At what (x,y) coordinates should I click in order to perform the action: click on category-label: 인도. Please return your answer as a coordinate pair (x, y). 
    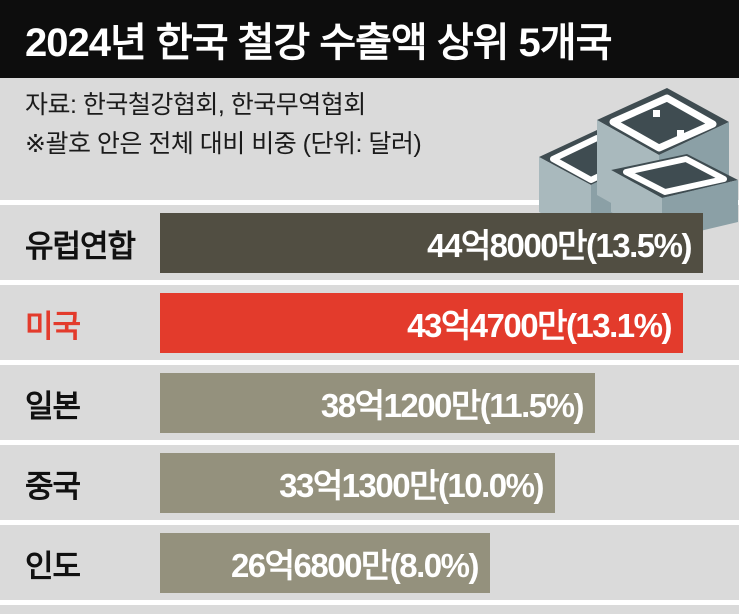
    Looking at the image, I should click on (53, 566).